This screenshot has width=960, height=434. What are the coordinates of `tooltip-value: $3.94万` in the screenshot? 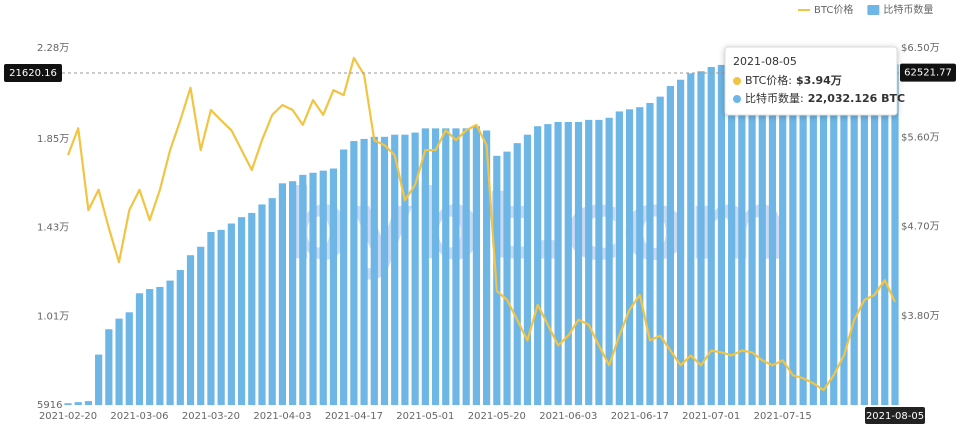 It's located at (819, 80).